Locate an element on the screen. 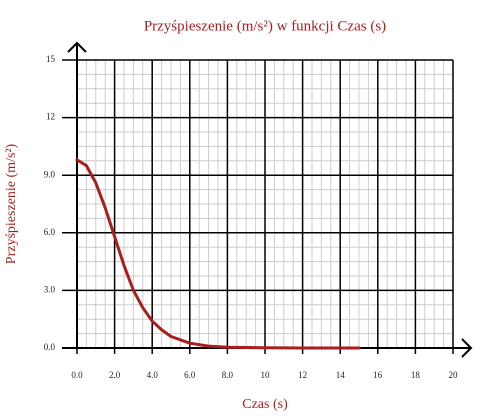 This screenshot has height=416, width=482. x-tick-label: 10 is located at coordinates (266, 375).